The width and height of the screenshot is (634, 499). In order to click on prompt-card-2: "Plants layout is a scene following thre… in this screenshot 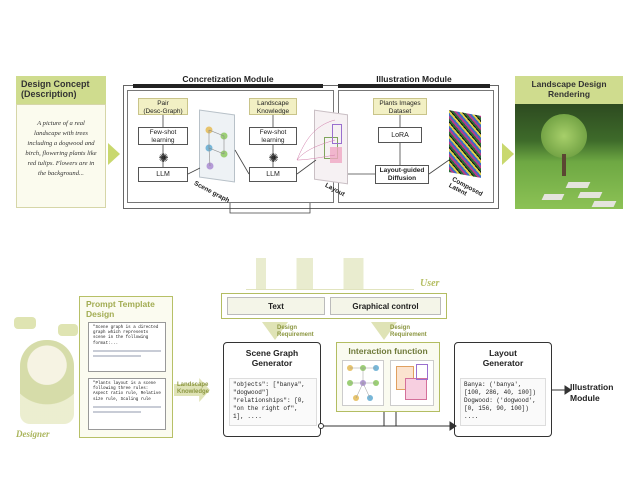, I will do `click(127, 404)`.